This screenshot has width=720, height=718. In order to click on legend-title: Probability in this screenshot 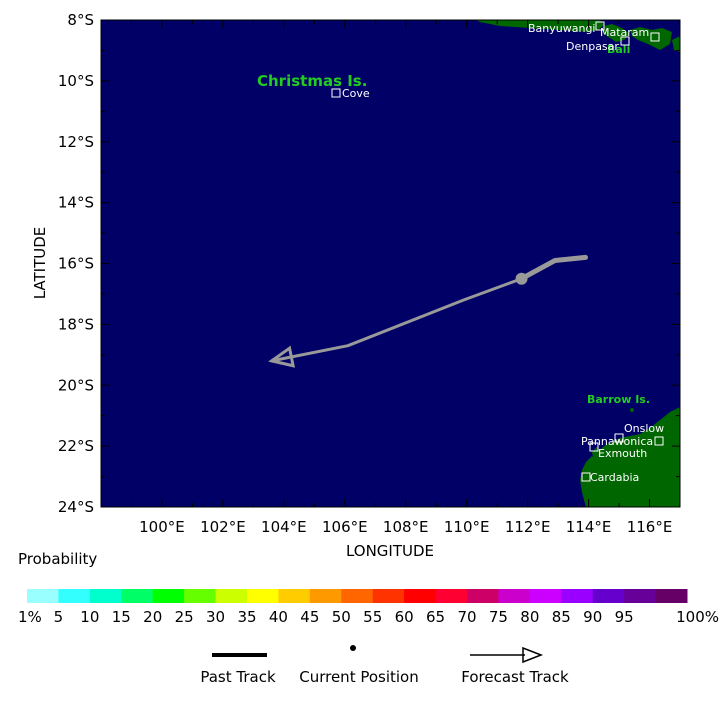, I will do `click(57, 559)`.